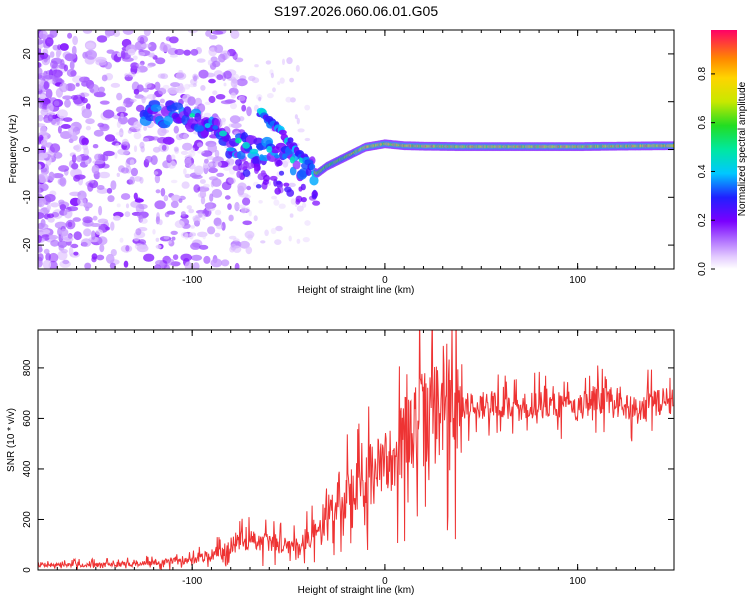 The width and height of the screenshot is (750, 600). What do you see at coordinates (192, 581) in the screenshot?
I see `snr-x-tick-label: -100` at bounding box center [192, 581].